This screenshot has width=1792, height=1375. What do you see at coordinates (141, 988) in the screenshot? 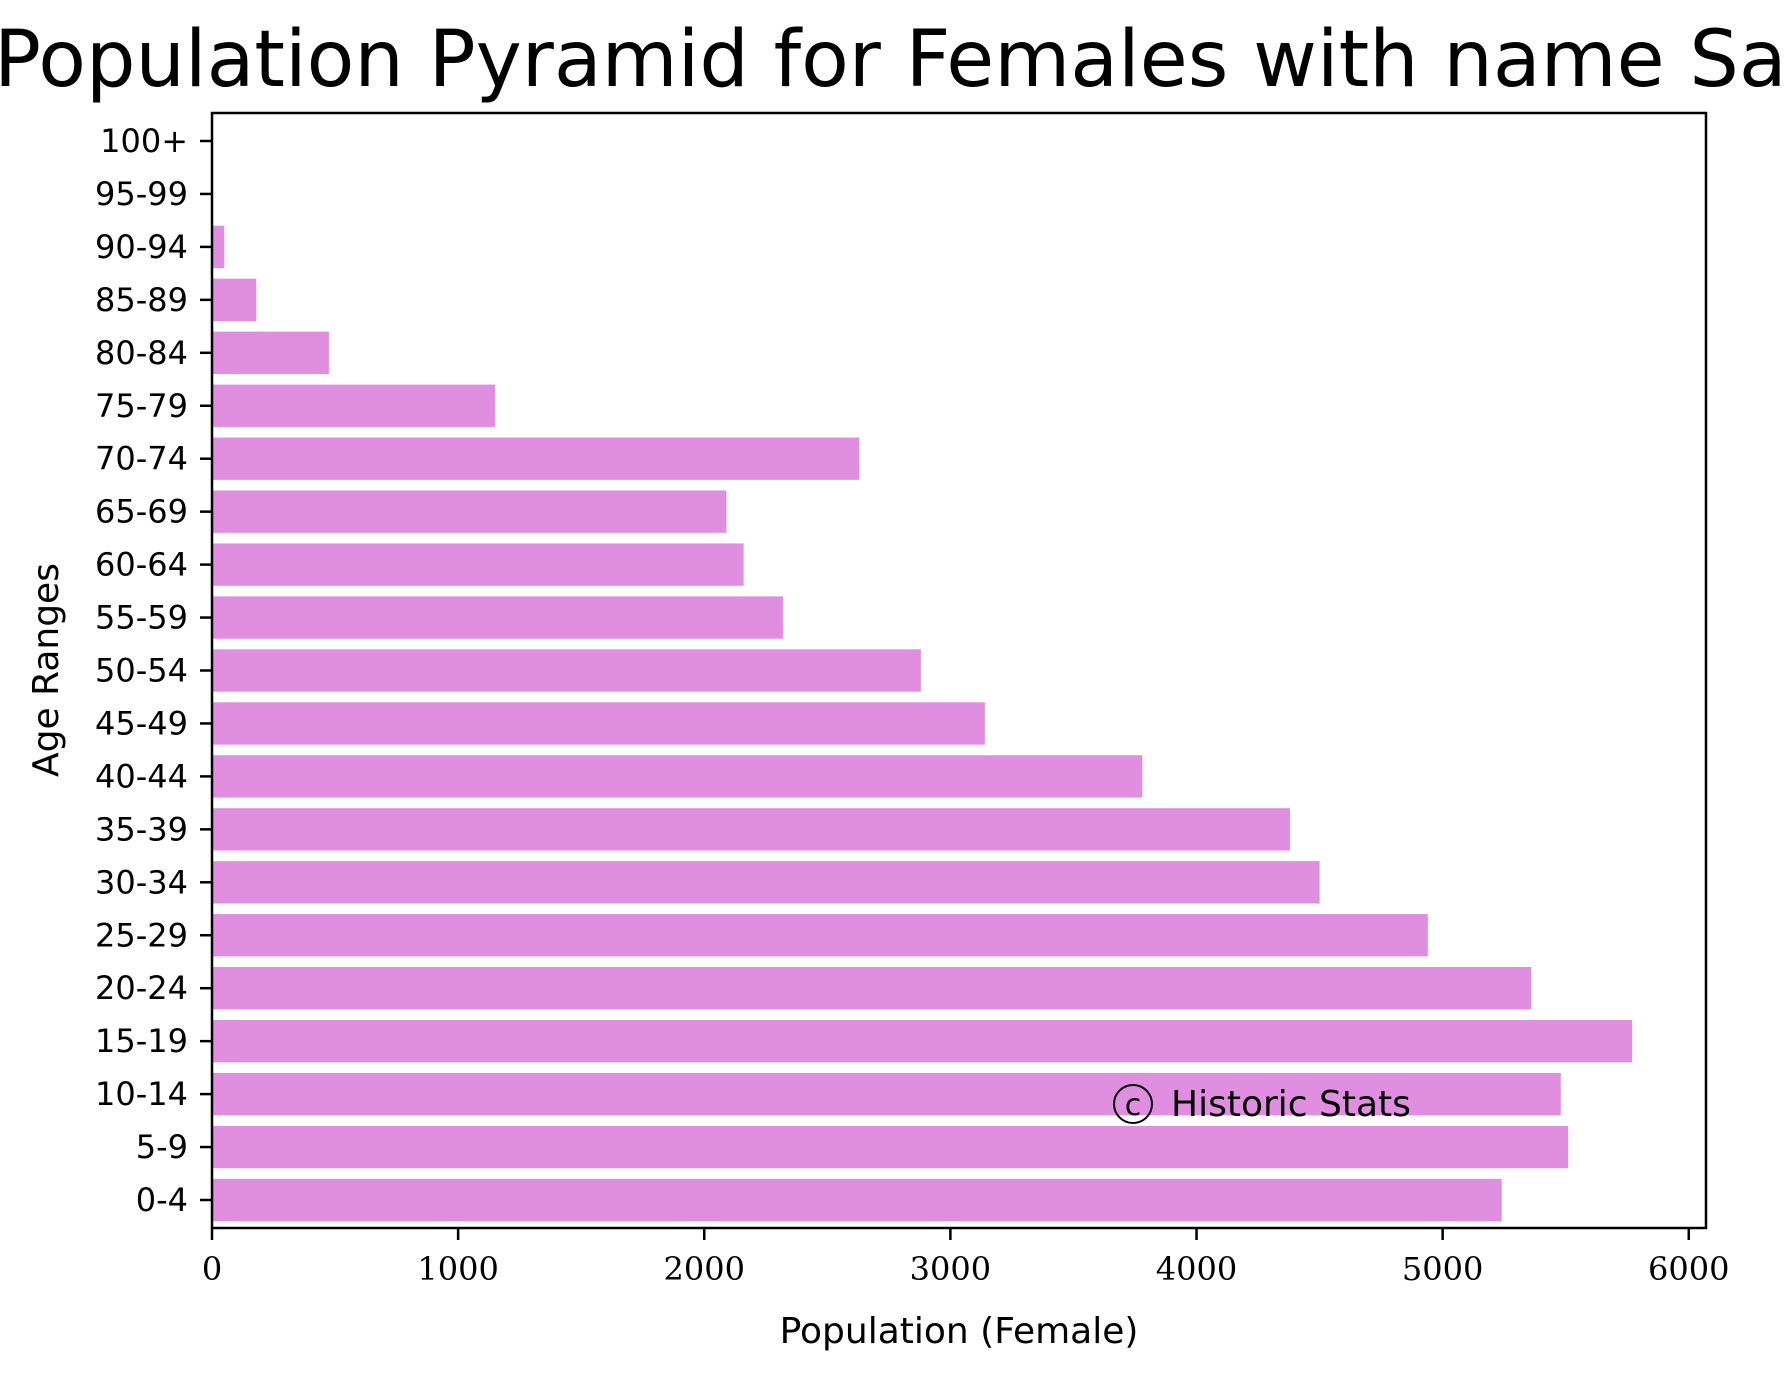
I see `y-tick-label: 20-24` at bounding box center [141, 988].